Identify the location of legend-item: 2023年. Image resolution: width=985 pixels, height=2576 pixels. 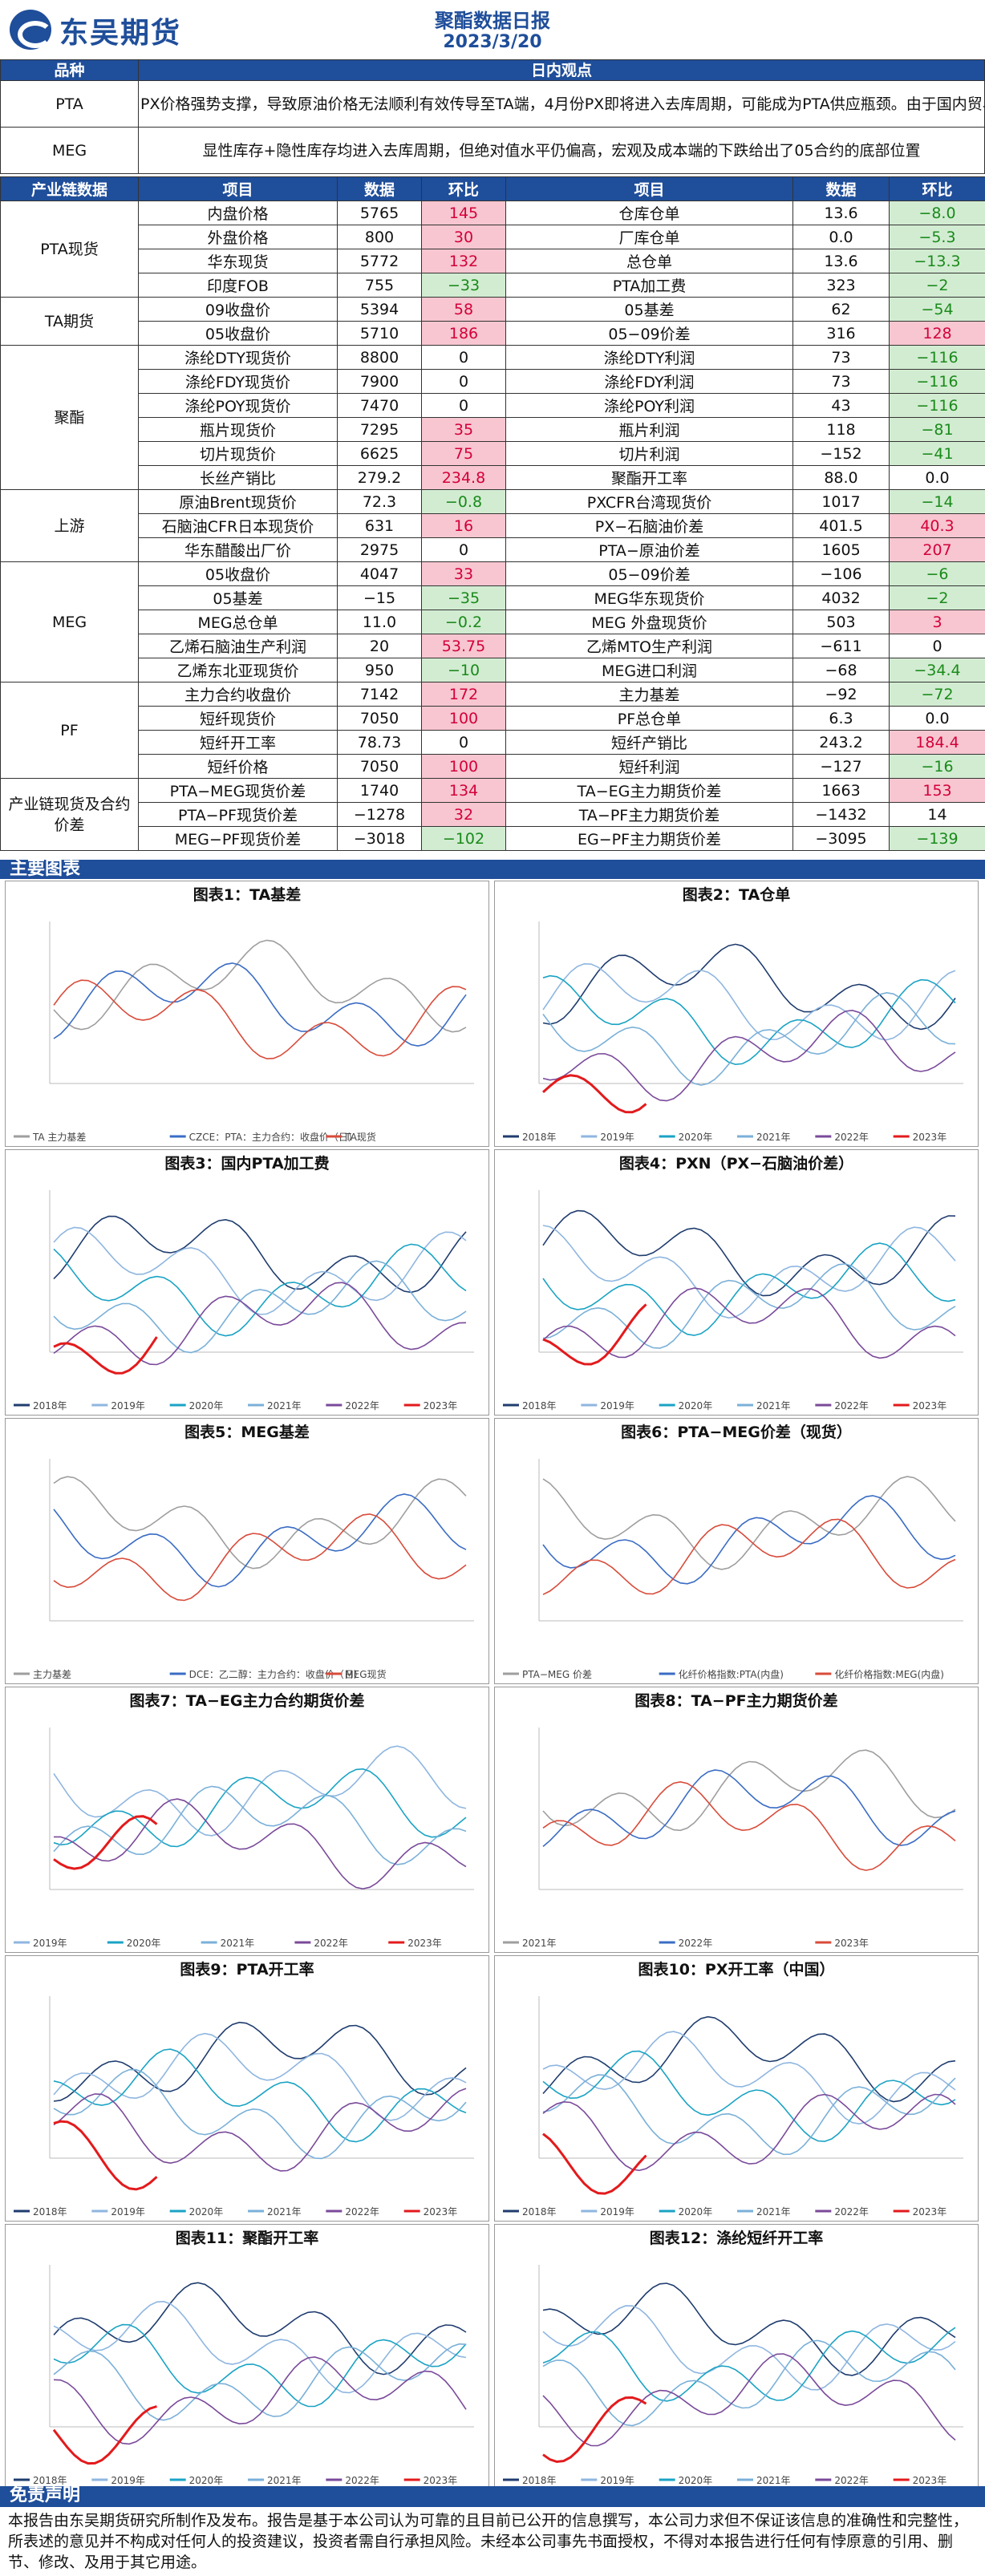
(920, 1406).